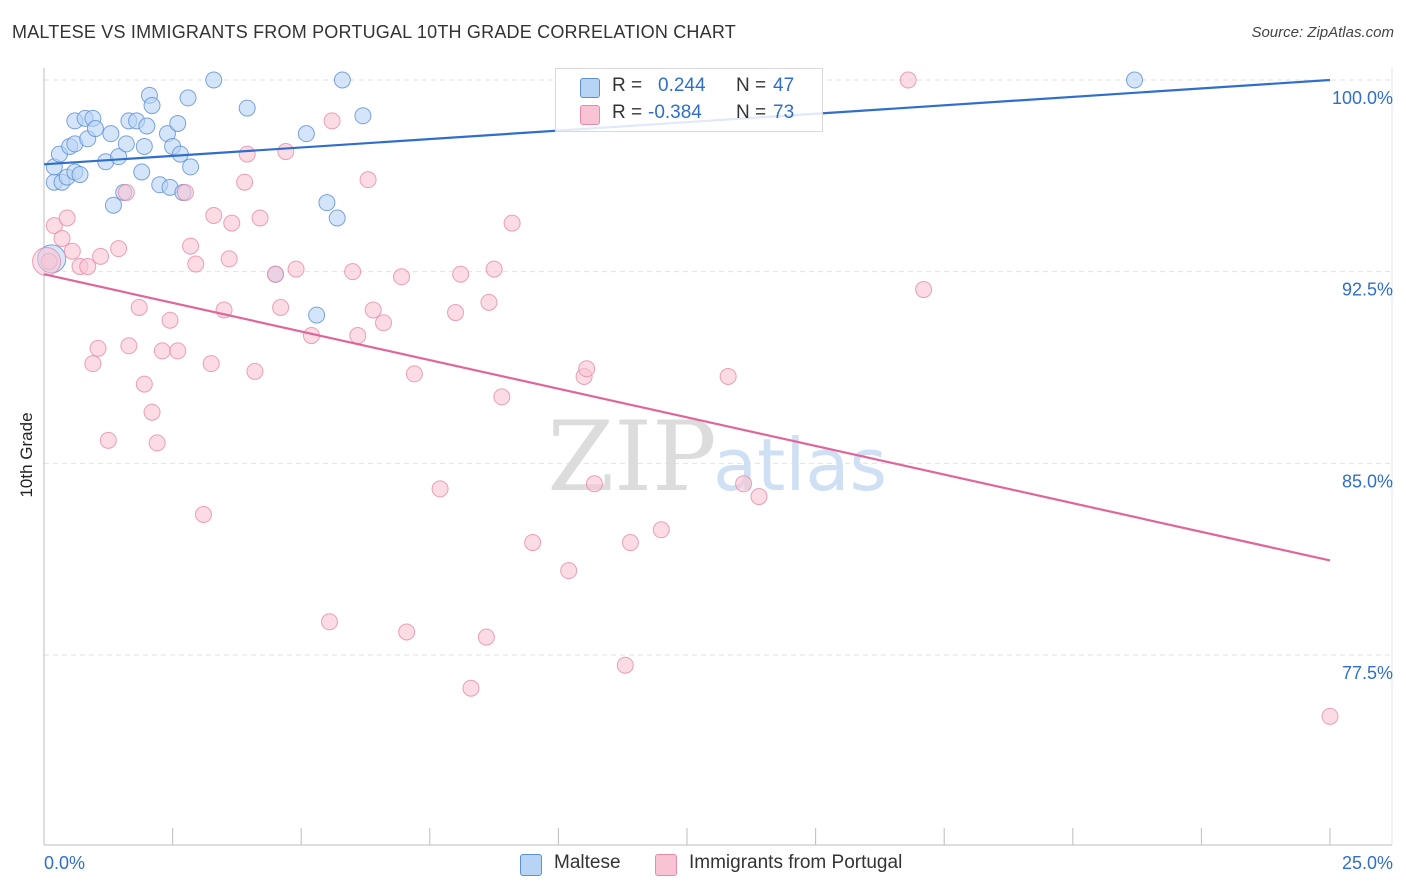  What do you see at coordinates (587, 862) in the screenshot?
I see `bottom-legend-label-maltese: Maltese` at bounding box center [587, 862].